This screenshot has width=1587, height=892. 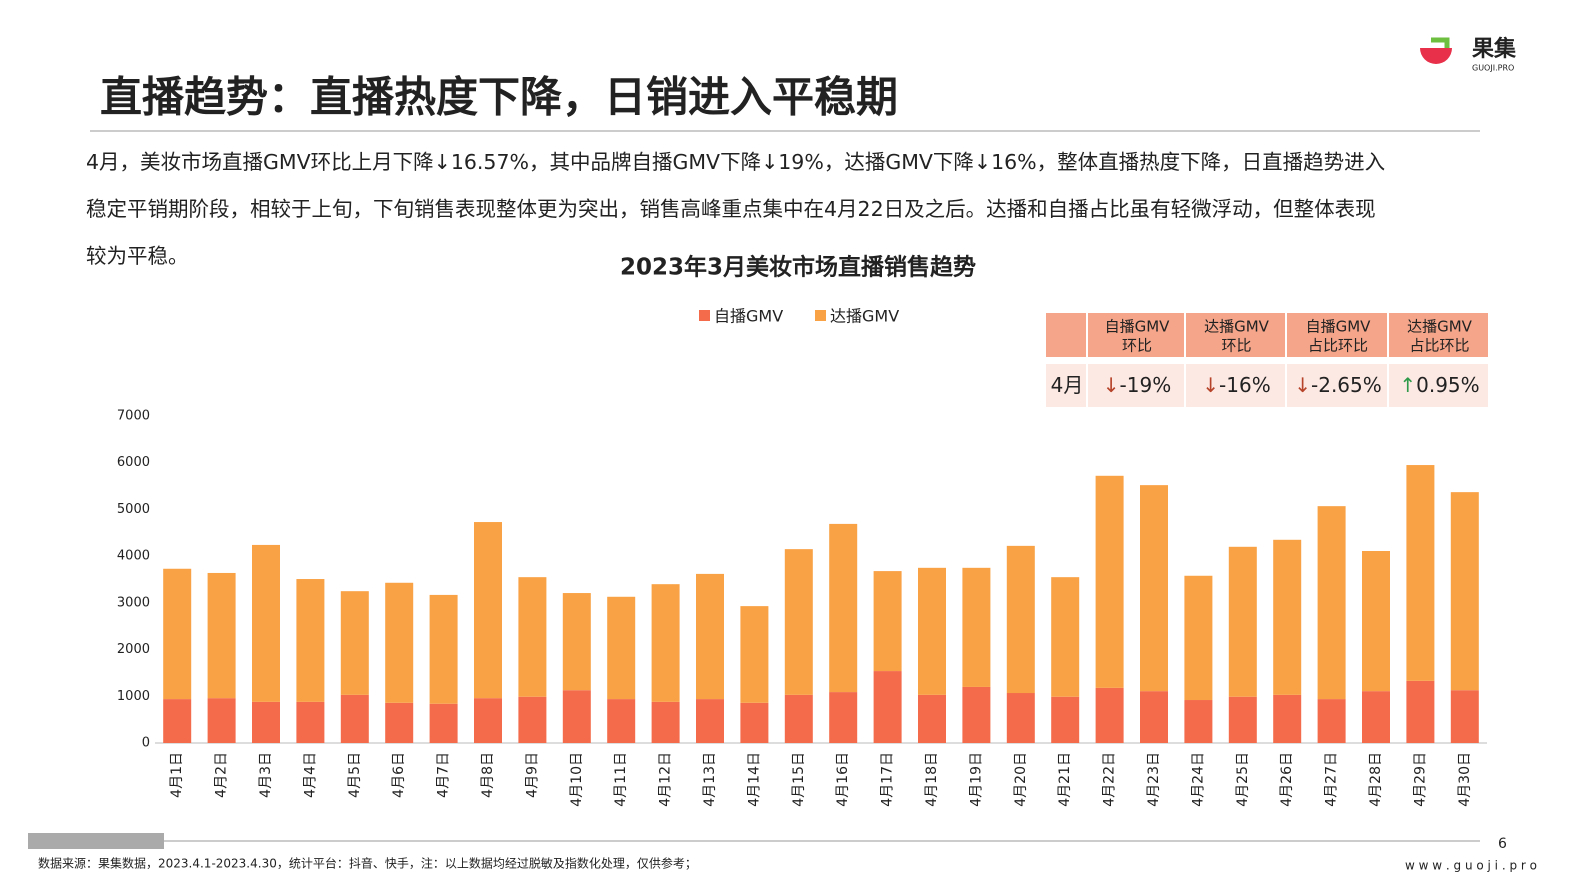 I want to click on x-tick-label: 4月3日, so click(x=266, y=775).